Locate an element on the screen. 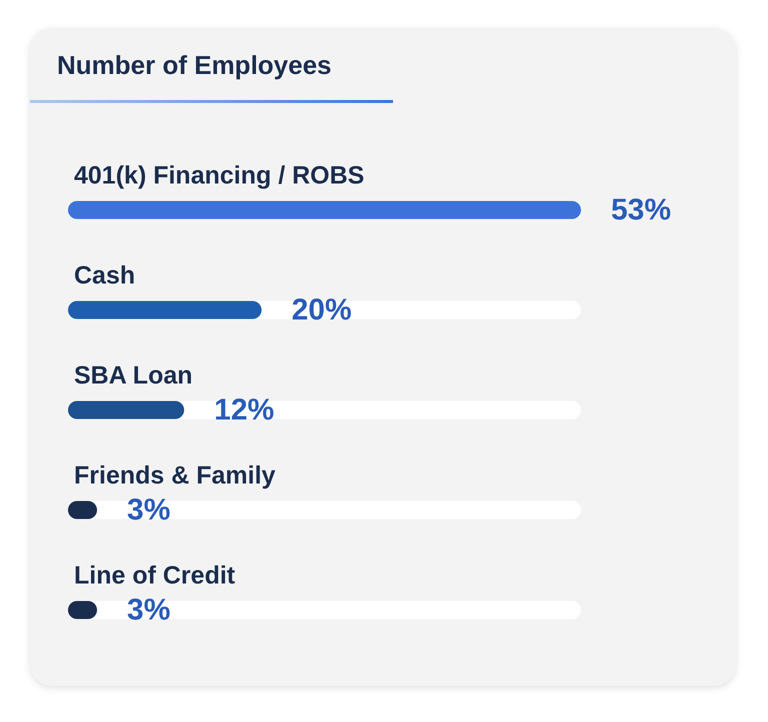 The width and height of the screenshot is (768, 722). y-tick-label: 401(k) Financing / ROBS is located at coordinates (219, 176).